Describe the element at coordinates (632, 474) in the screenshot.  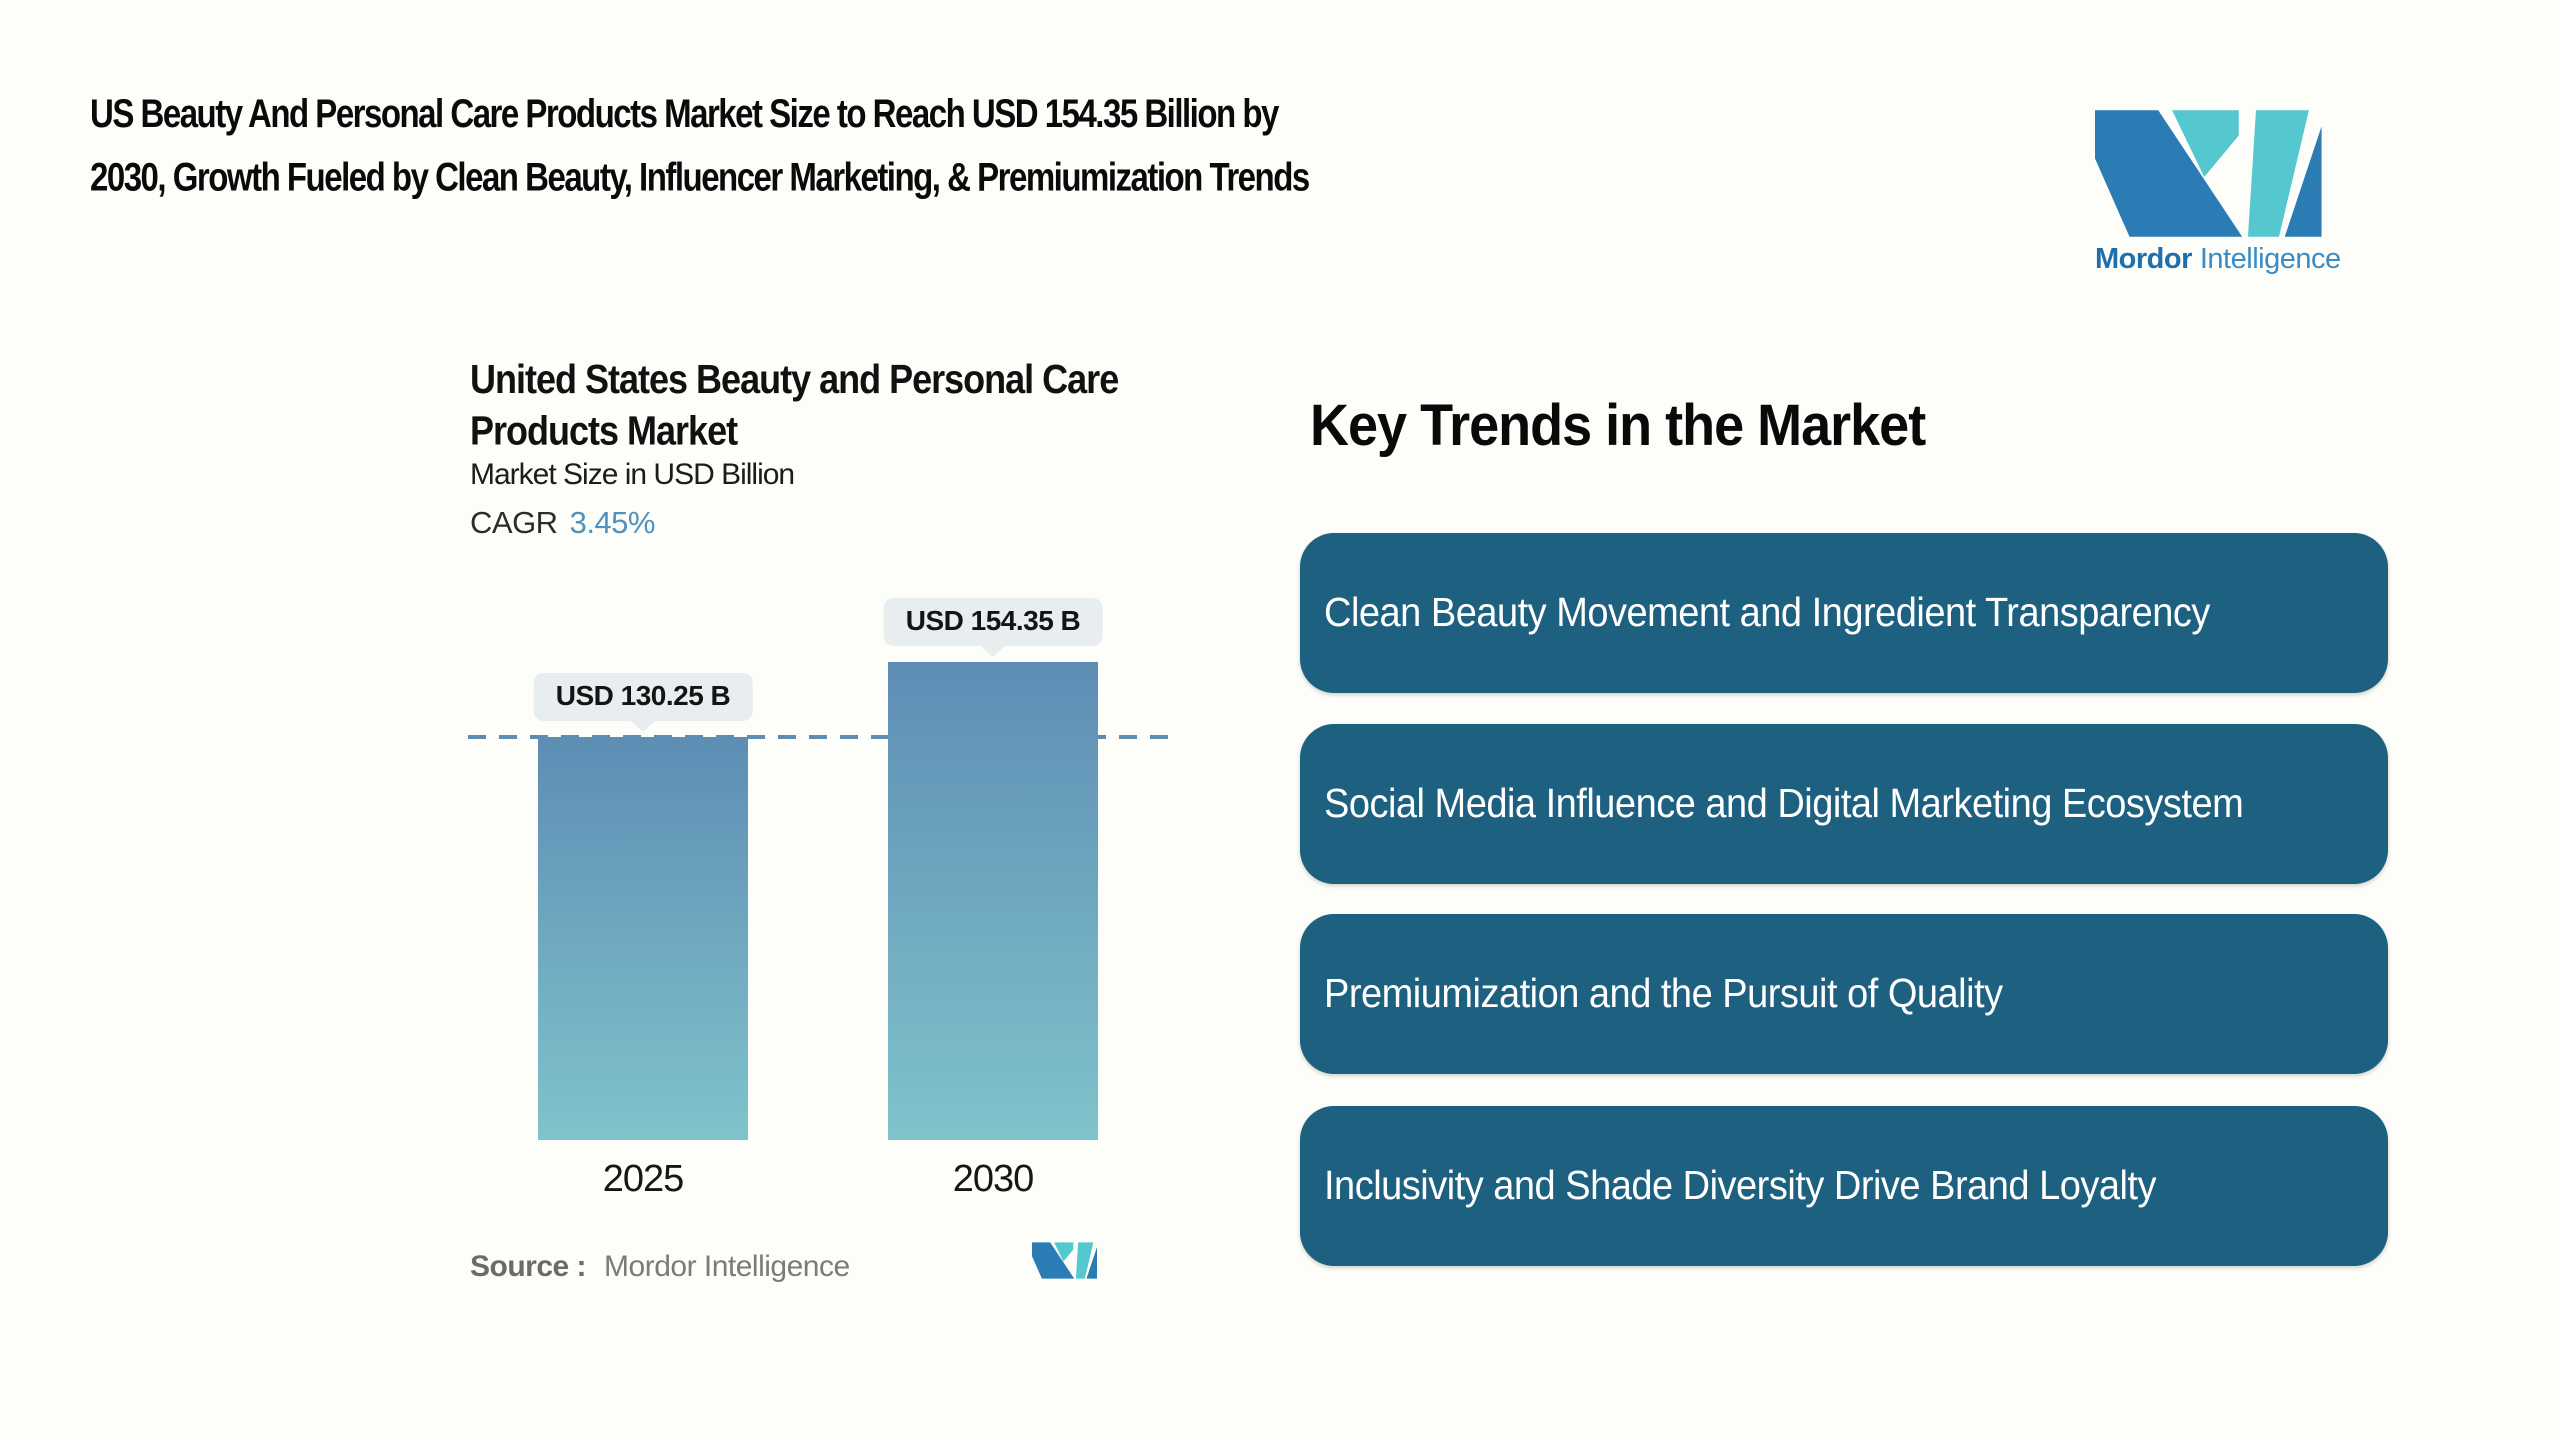
I see `chart-subtitle: Market Size in USD Billion` at that location.